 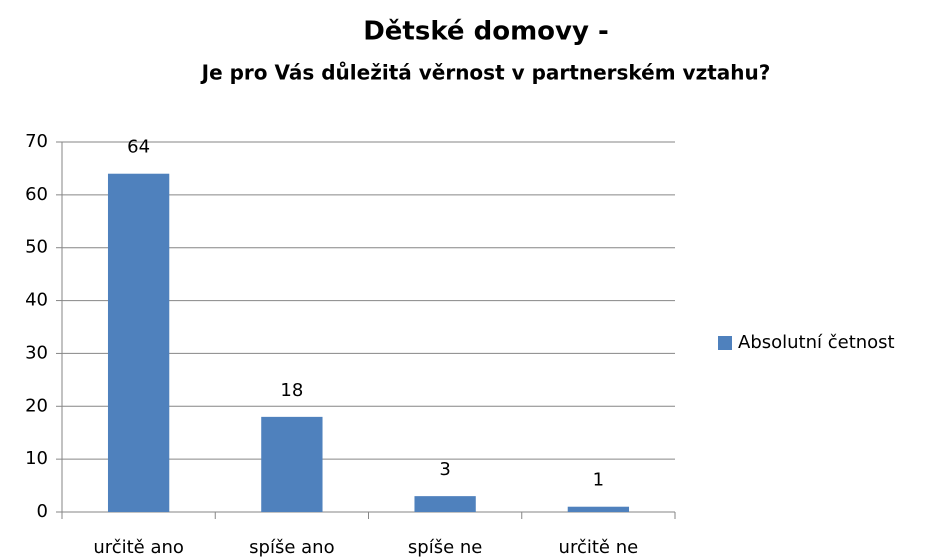 I want to click on chart-title: Dětské domovy -, so click(x=486, y=32).